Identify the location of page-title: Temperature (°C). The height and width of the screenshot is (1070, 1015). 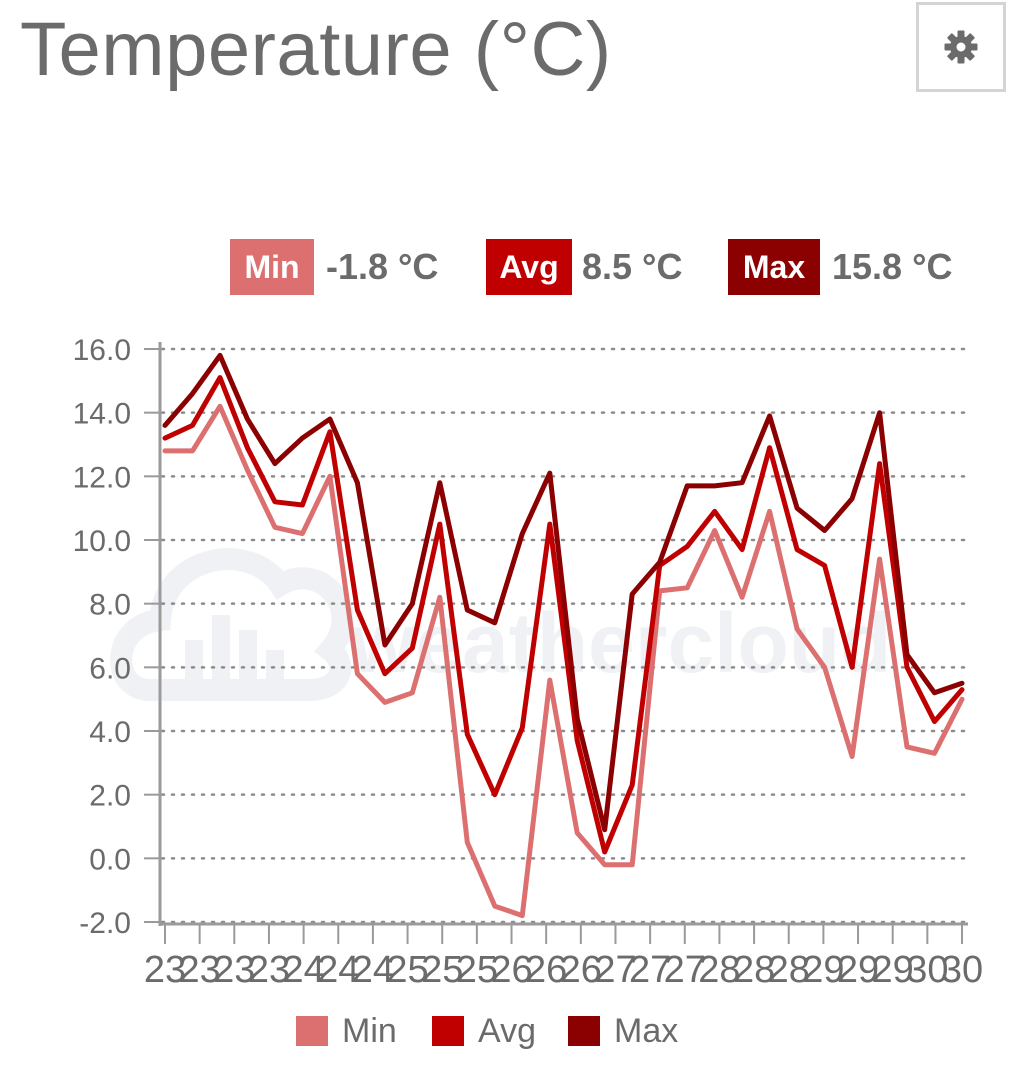
(316, 49).